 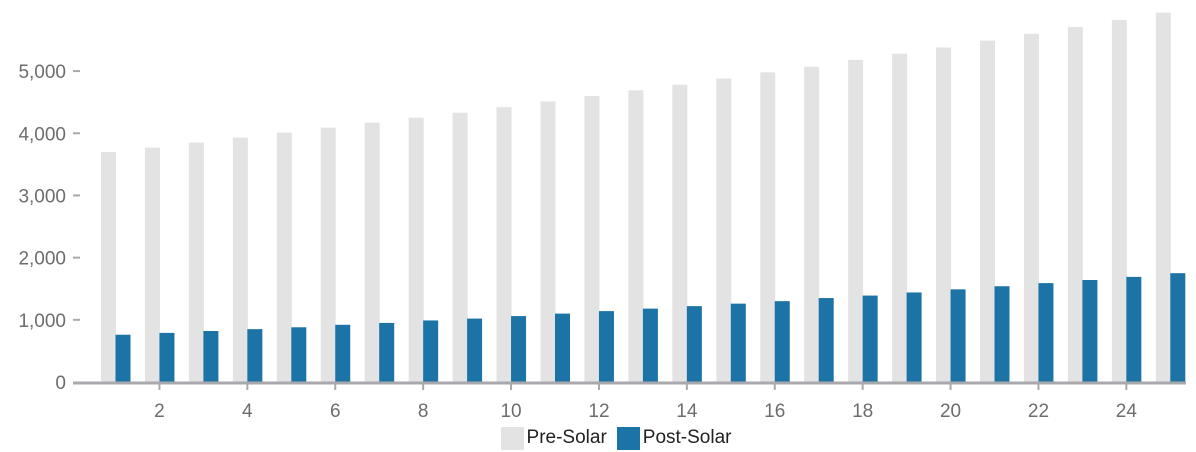 What do you see at coordinates (774, 410) in the screenshot?
I see `x-tick-label: 16` at bounding box center [774, 410].